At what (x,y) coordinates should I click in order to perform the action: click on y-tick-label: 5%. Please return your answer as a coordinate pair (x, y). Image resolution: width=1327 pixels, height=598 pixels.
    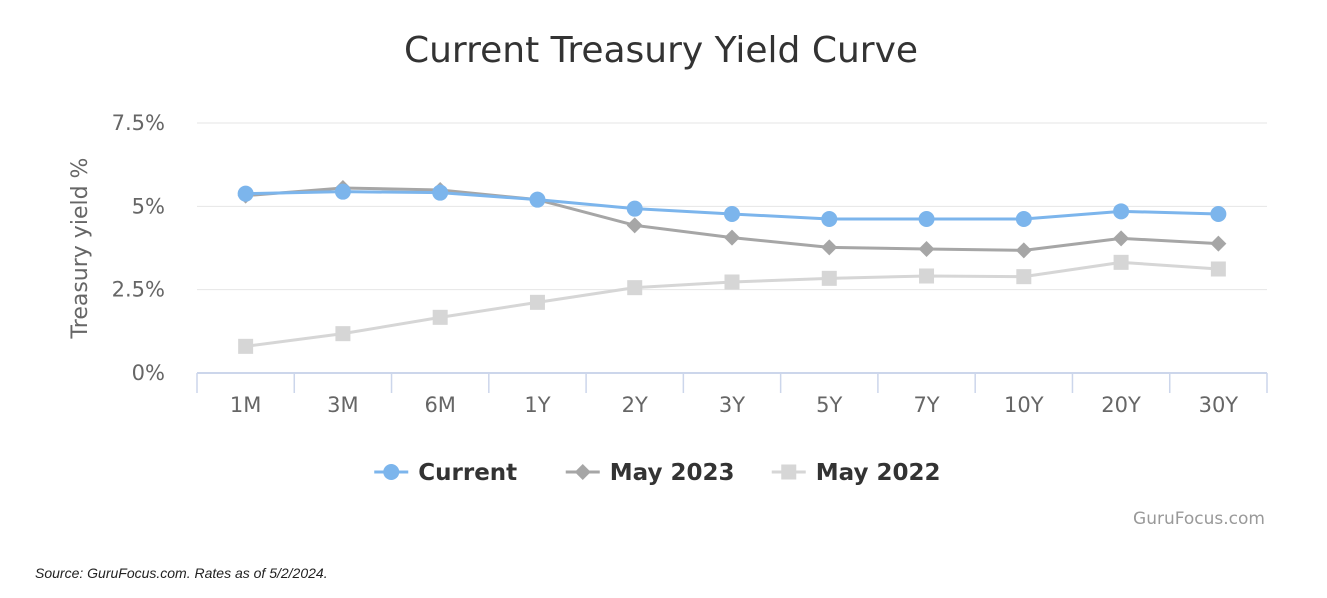
    Looking at the image, I should click on (148, 206).